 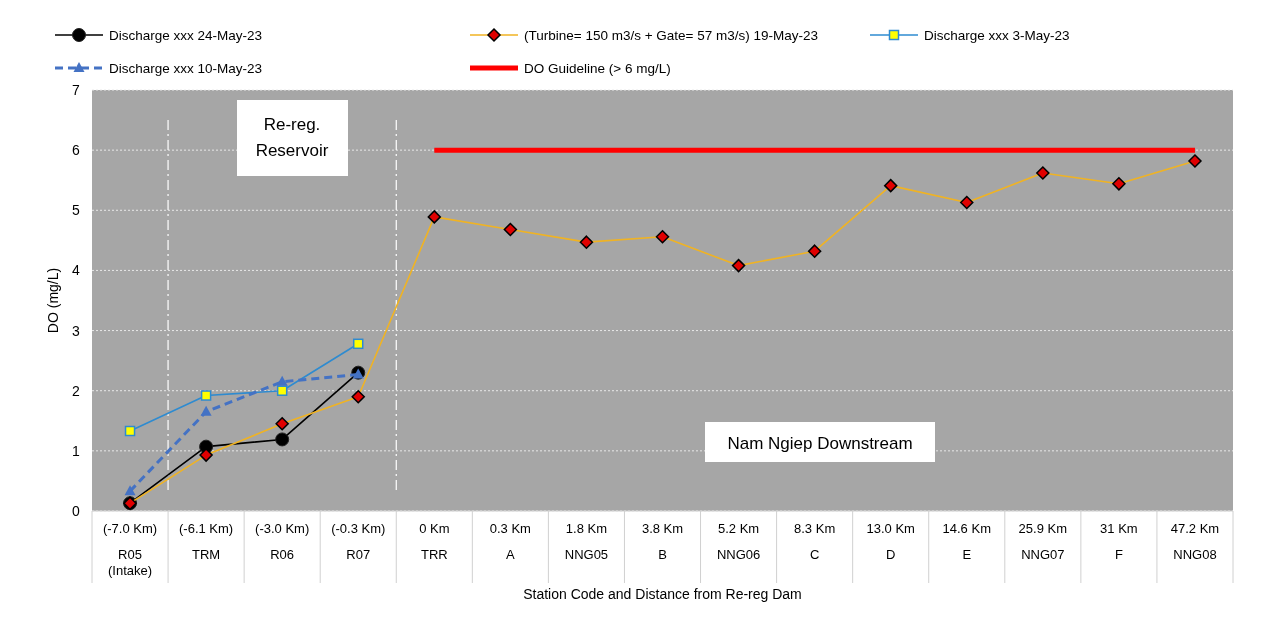 I want to click on x-tick-label: 0 Km TRR, so click(x=434, y=541).